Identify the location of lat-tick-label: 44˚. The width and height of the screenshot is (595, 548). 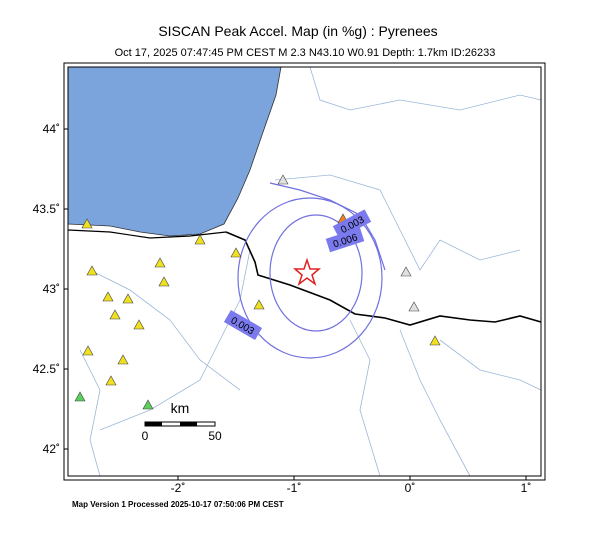
(51, 129).